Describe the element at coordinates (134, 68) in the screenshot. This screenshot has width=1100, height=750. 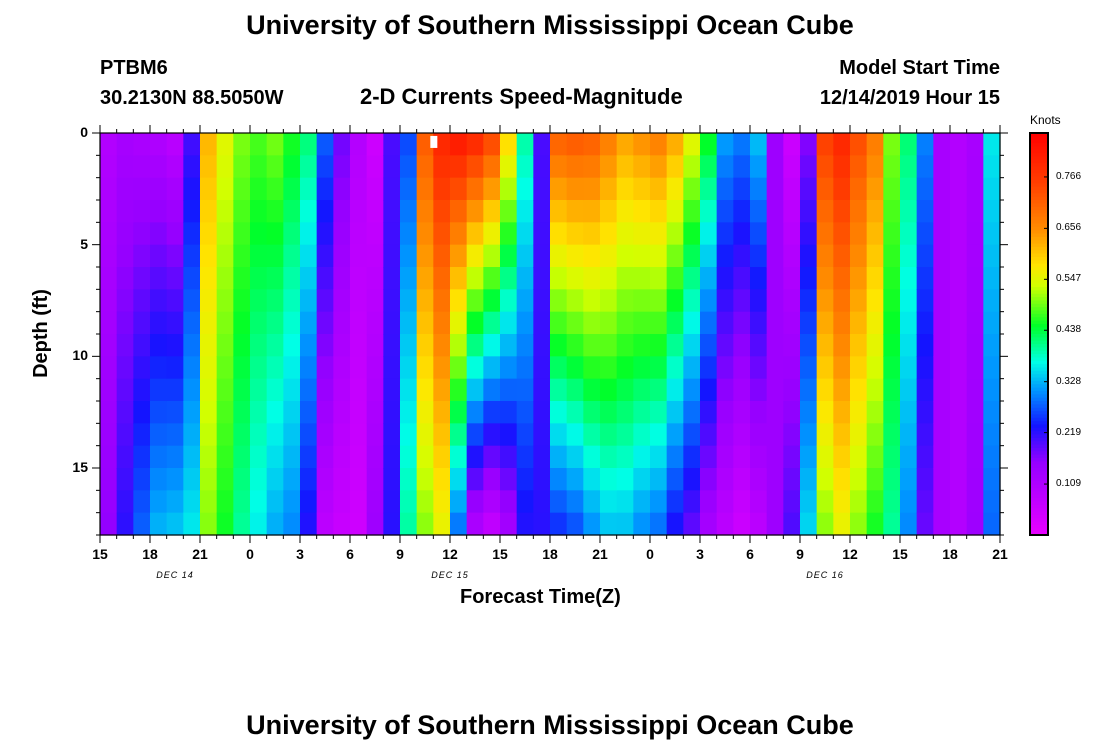
I see `station-id: PTBM6` at that location.